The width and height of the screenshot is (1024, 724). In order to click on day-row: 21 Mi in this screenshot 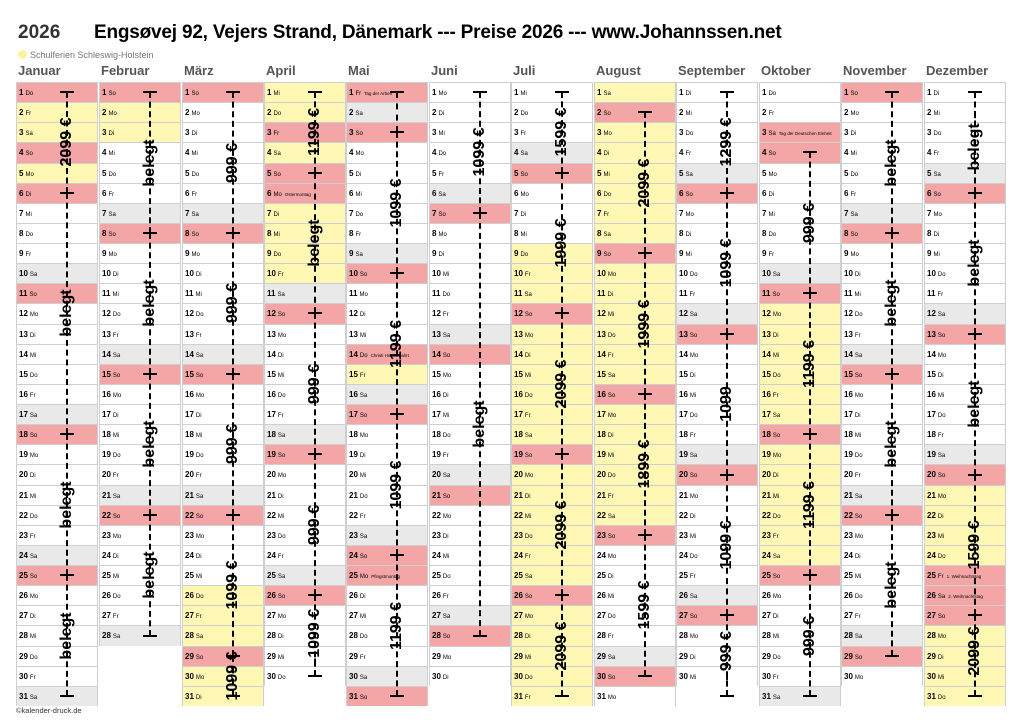, I will do `click(57, 494)`.